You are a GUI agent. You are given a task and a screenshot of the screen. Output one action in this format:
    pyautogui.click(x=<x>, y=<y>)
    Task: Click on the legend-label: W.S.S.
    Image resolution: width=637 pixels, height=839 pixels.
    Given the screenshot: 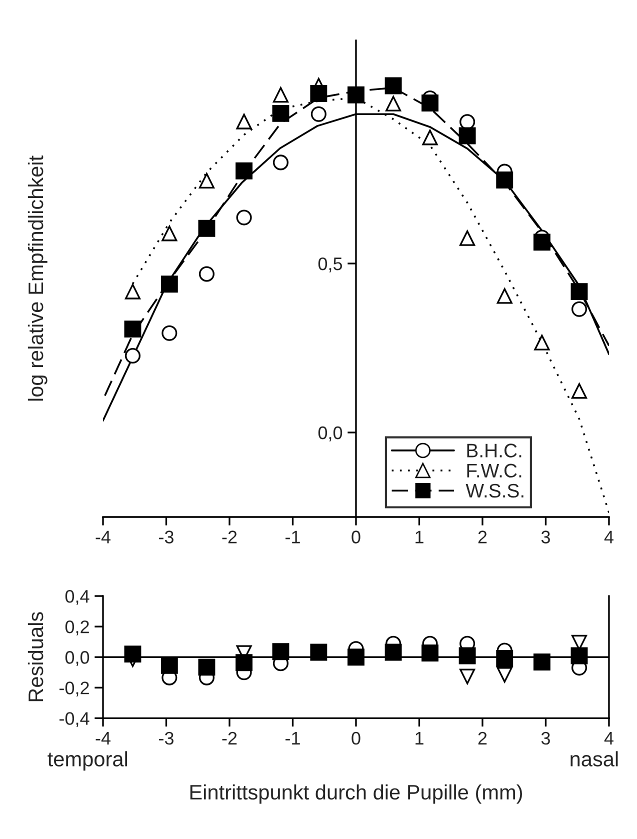 What is the action you would take?
    pyautogui.click(x=495, y=491)
    